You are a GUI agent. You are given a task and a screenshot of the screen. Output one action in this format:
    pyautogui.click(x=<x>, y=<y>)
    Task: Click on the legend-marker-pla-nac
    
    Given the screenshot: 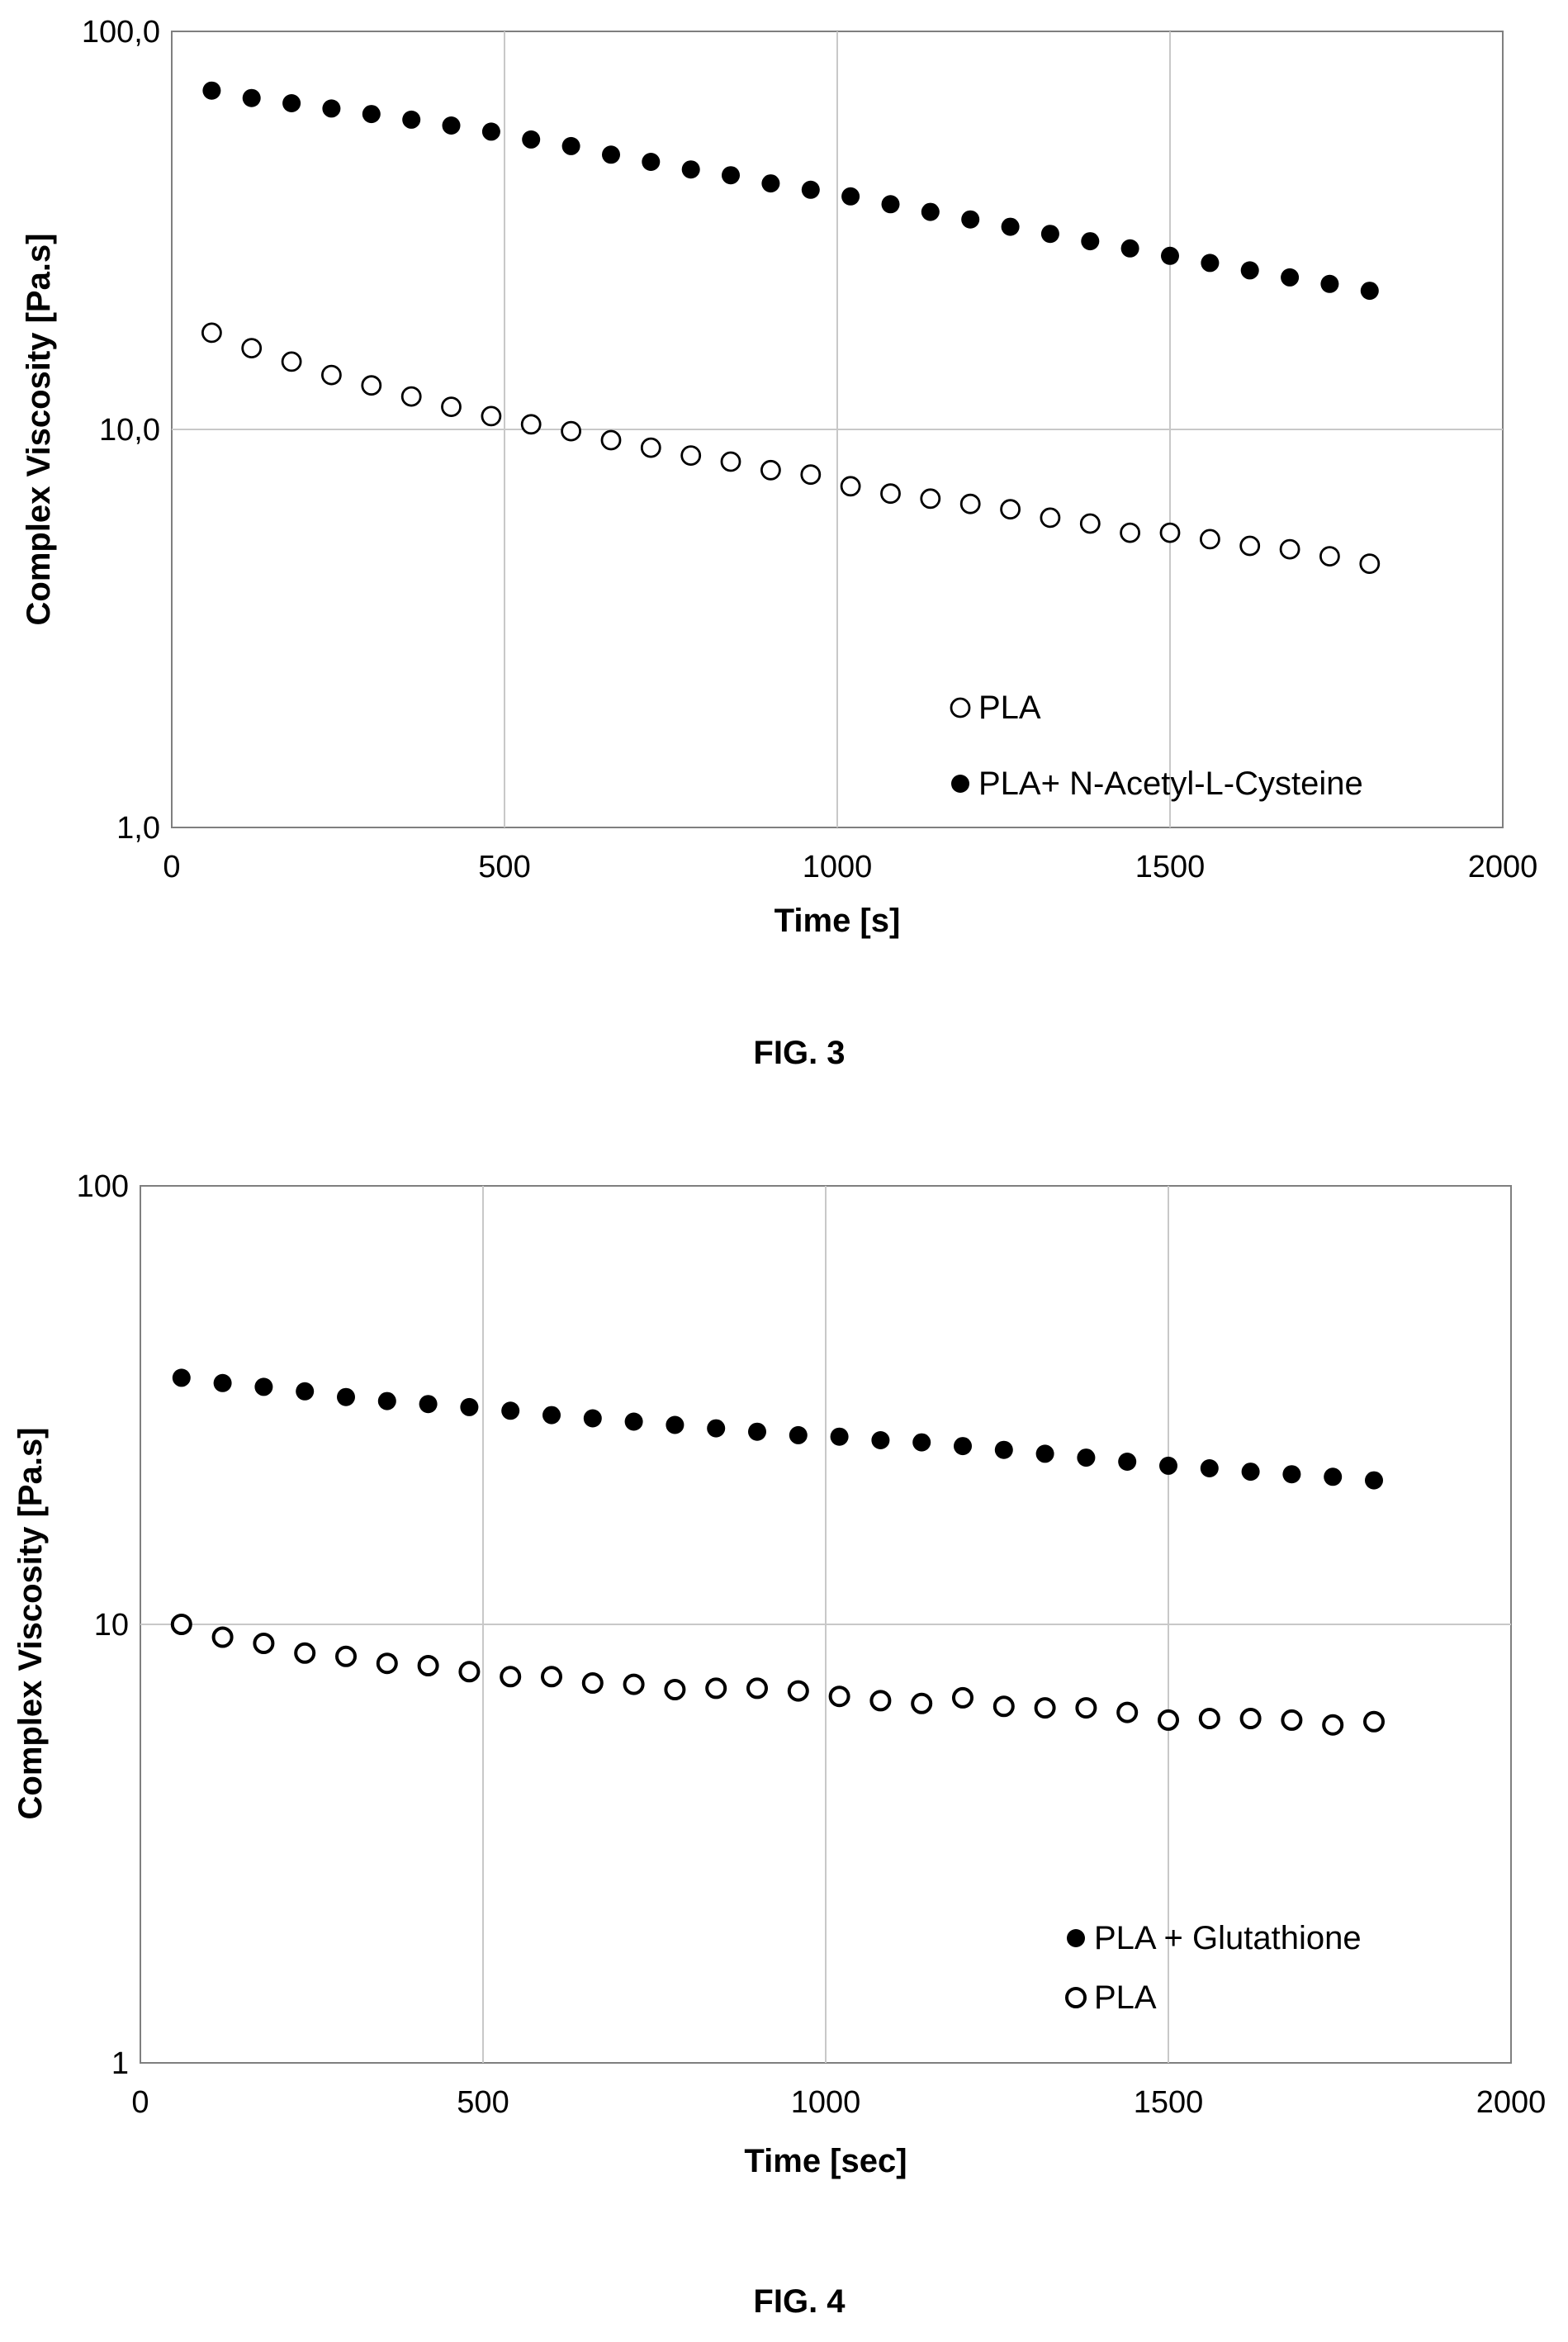 What is the action you would take?
    pyautogui.click(x=960, y=784)
    